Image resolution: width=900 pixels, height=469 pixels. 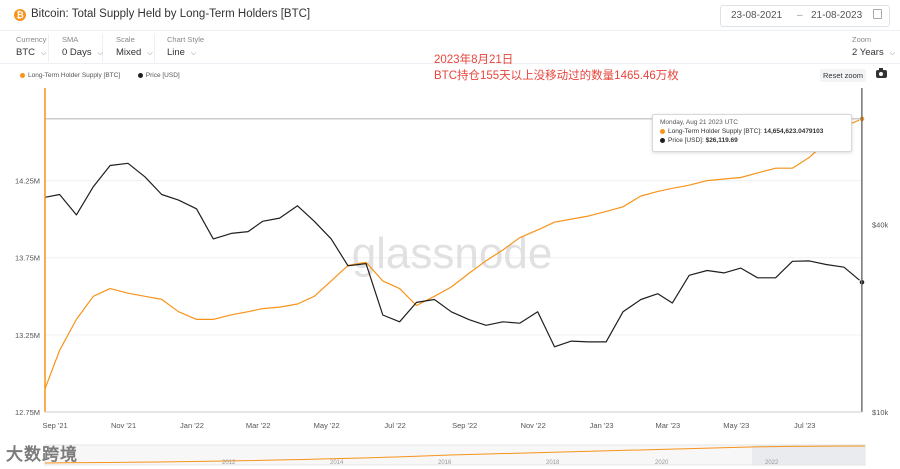 I want to click on y-left-tick-label: 12.75M, so click(x=27, y=412).